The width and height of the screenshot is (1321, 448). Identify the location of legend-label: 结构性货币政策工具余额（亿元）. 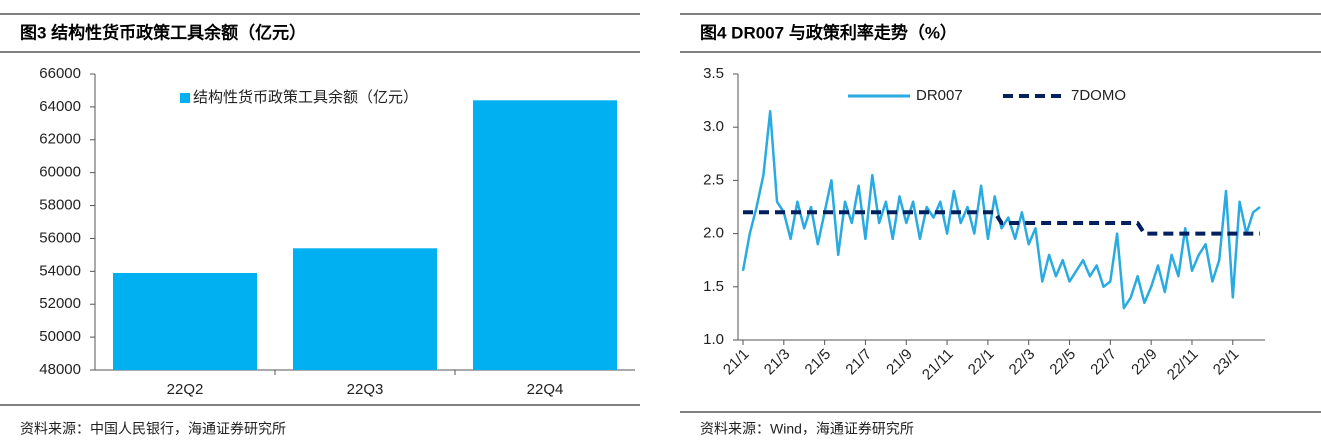
(305, 97).